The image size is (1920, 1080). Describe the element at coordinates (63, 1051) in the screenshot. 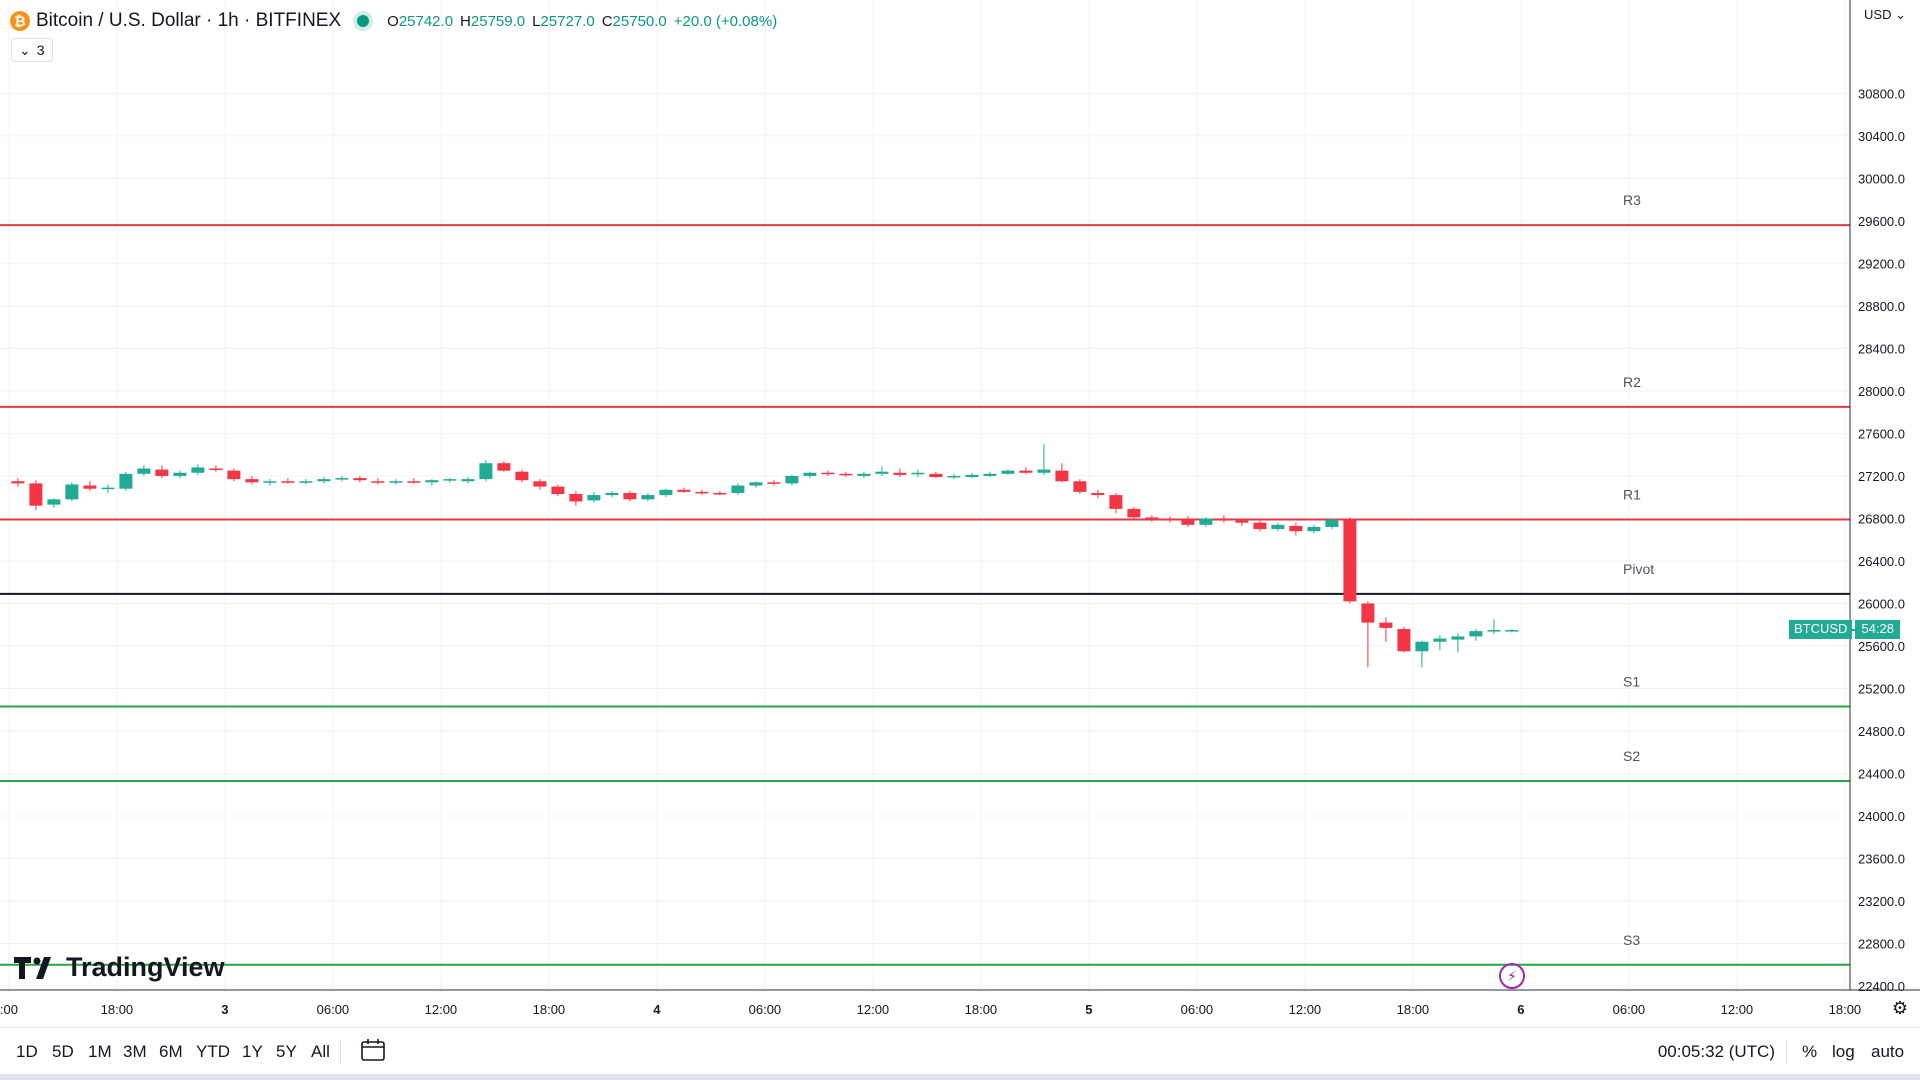

I see `timeframe-button-5d: 5D` at that location.